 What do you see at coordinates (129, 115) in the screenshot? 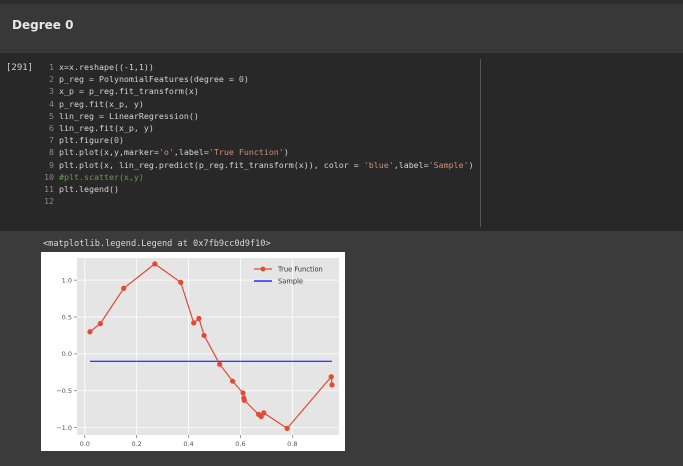
I see `code-token: lin_reg = LinearRegression()` at bounding box center [129, 115].